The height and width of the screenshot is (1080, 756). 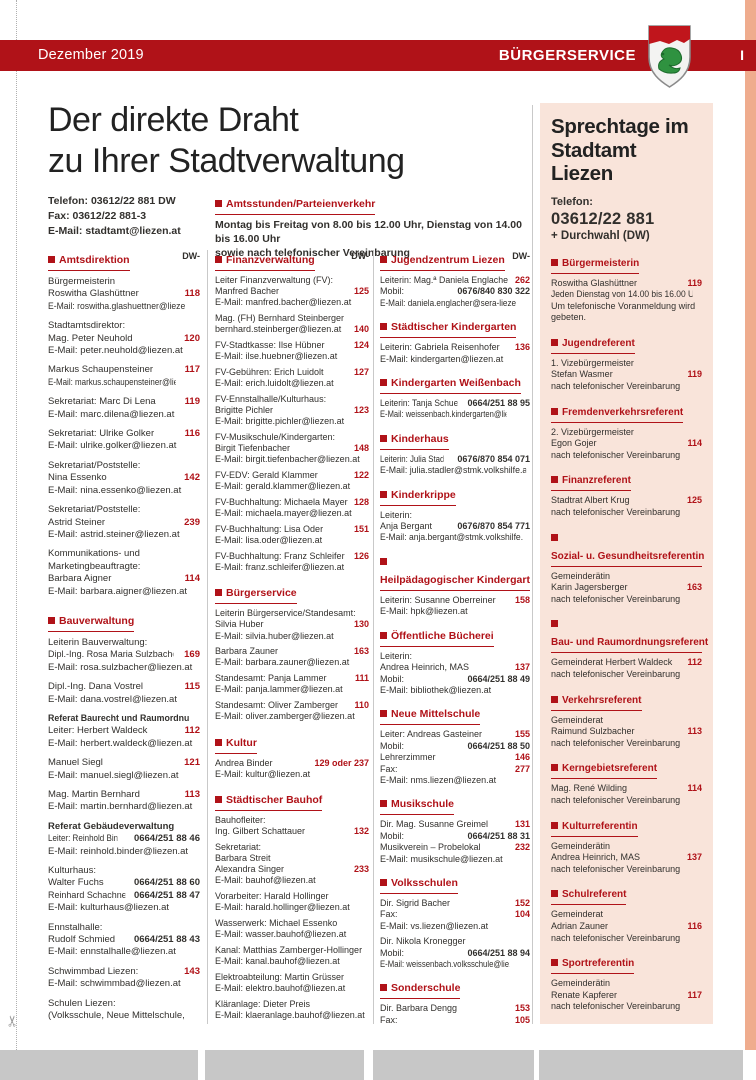 I want to click on entry-text: Sonderschule), so click(x=124, y=1024).